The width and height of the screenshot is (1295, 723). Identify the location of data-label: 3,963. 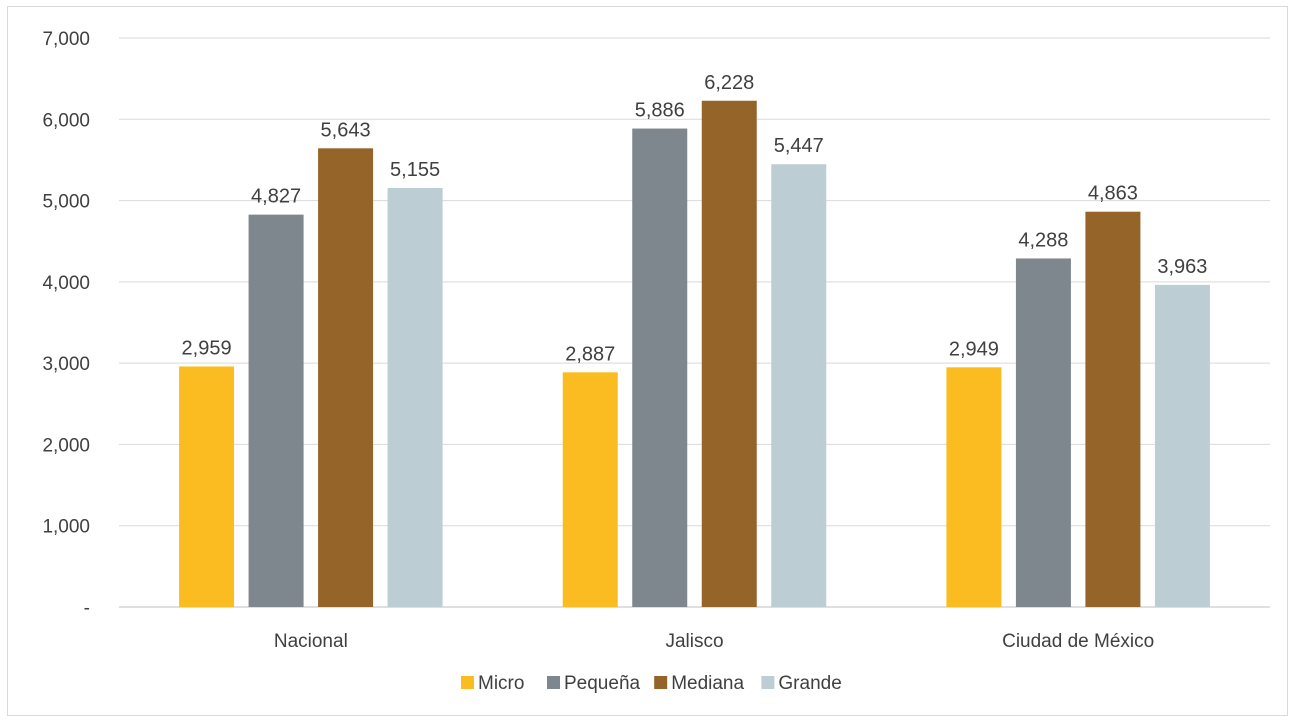
(1182, 267).